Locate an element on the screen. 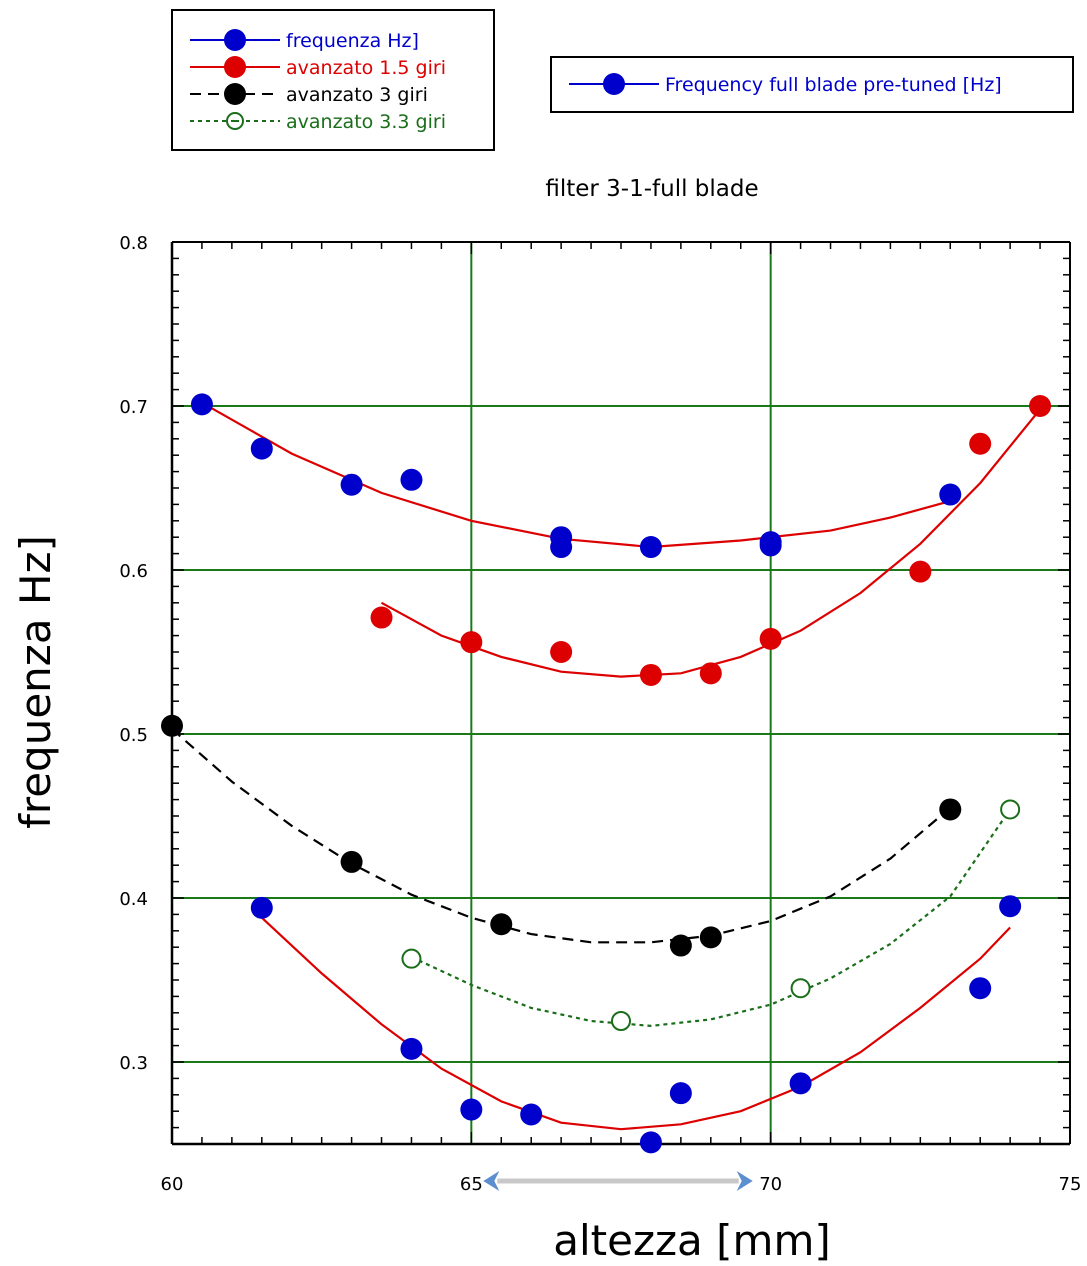 This screenshot has width=1087, height=1266. y-tick-label: 0.6 is located at coordinates (133, 571).